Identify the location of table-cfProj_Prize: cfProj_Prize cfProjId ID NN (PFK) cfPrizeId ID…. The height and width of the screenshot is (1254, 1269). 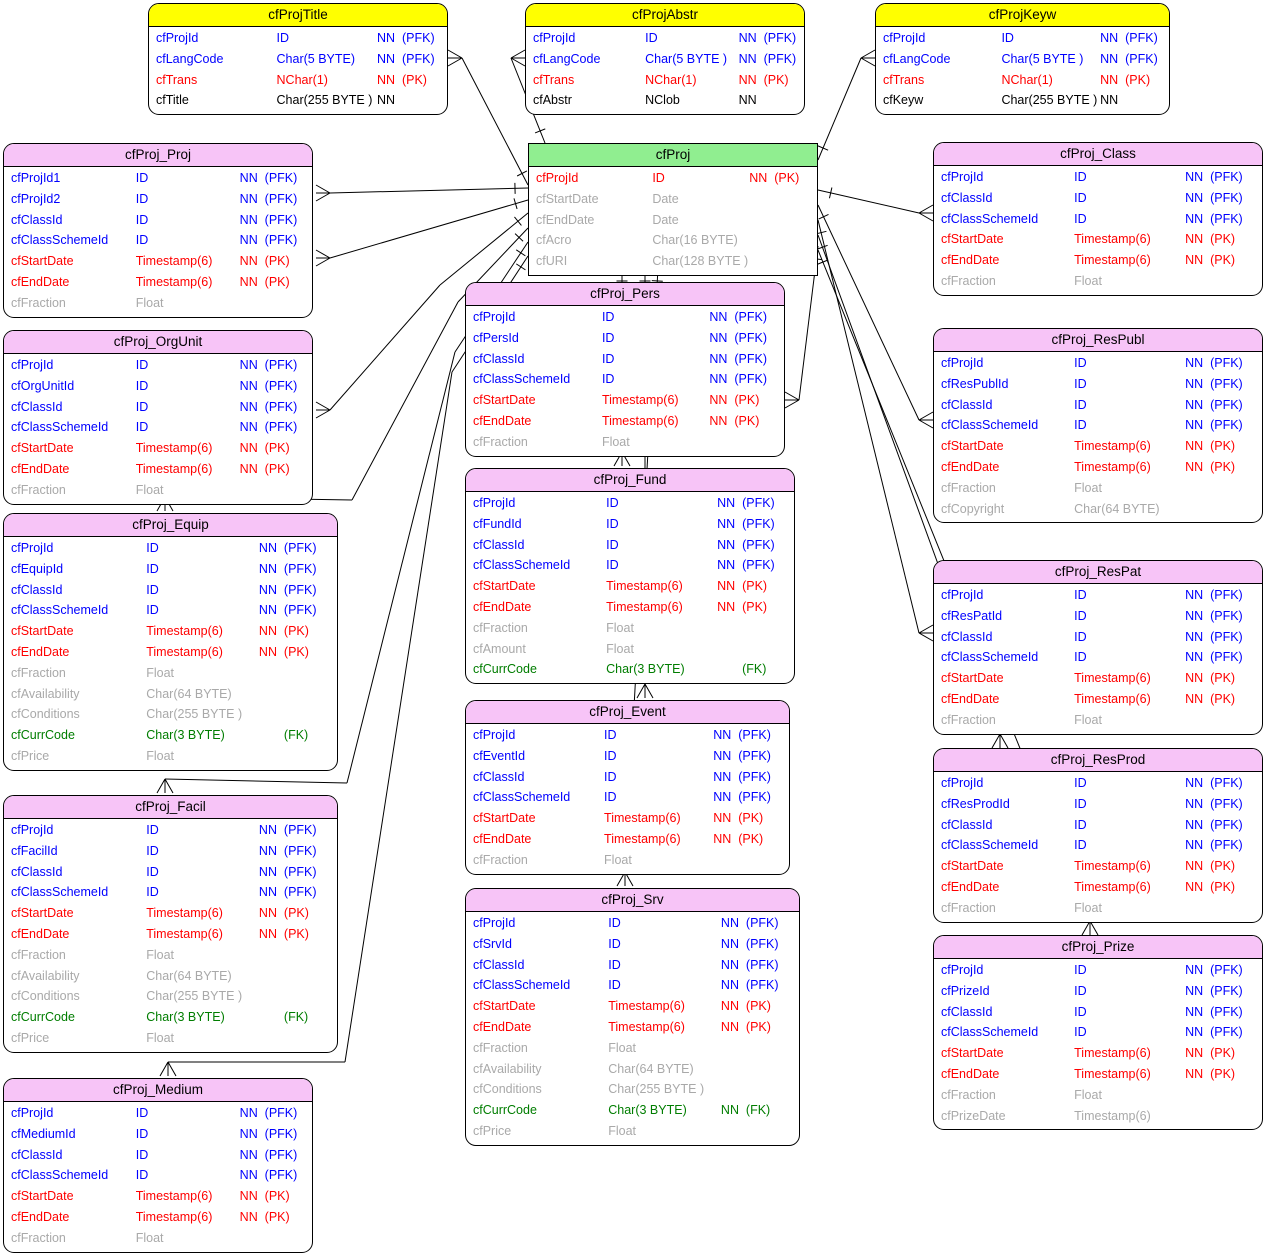
(1098, 1033).